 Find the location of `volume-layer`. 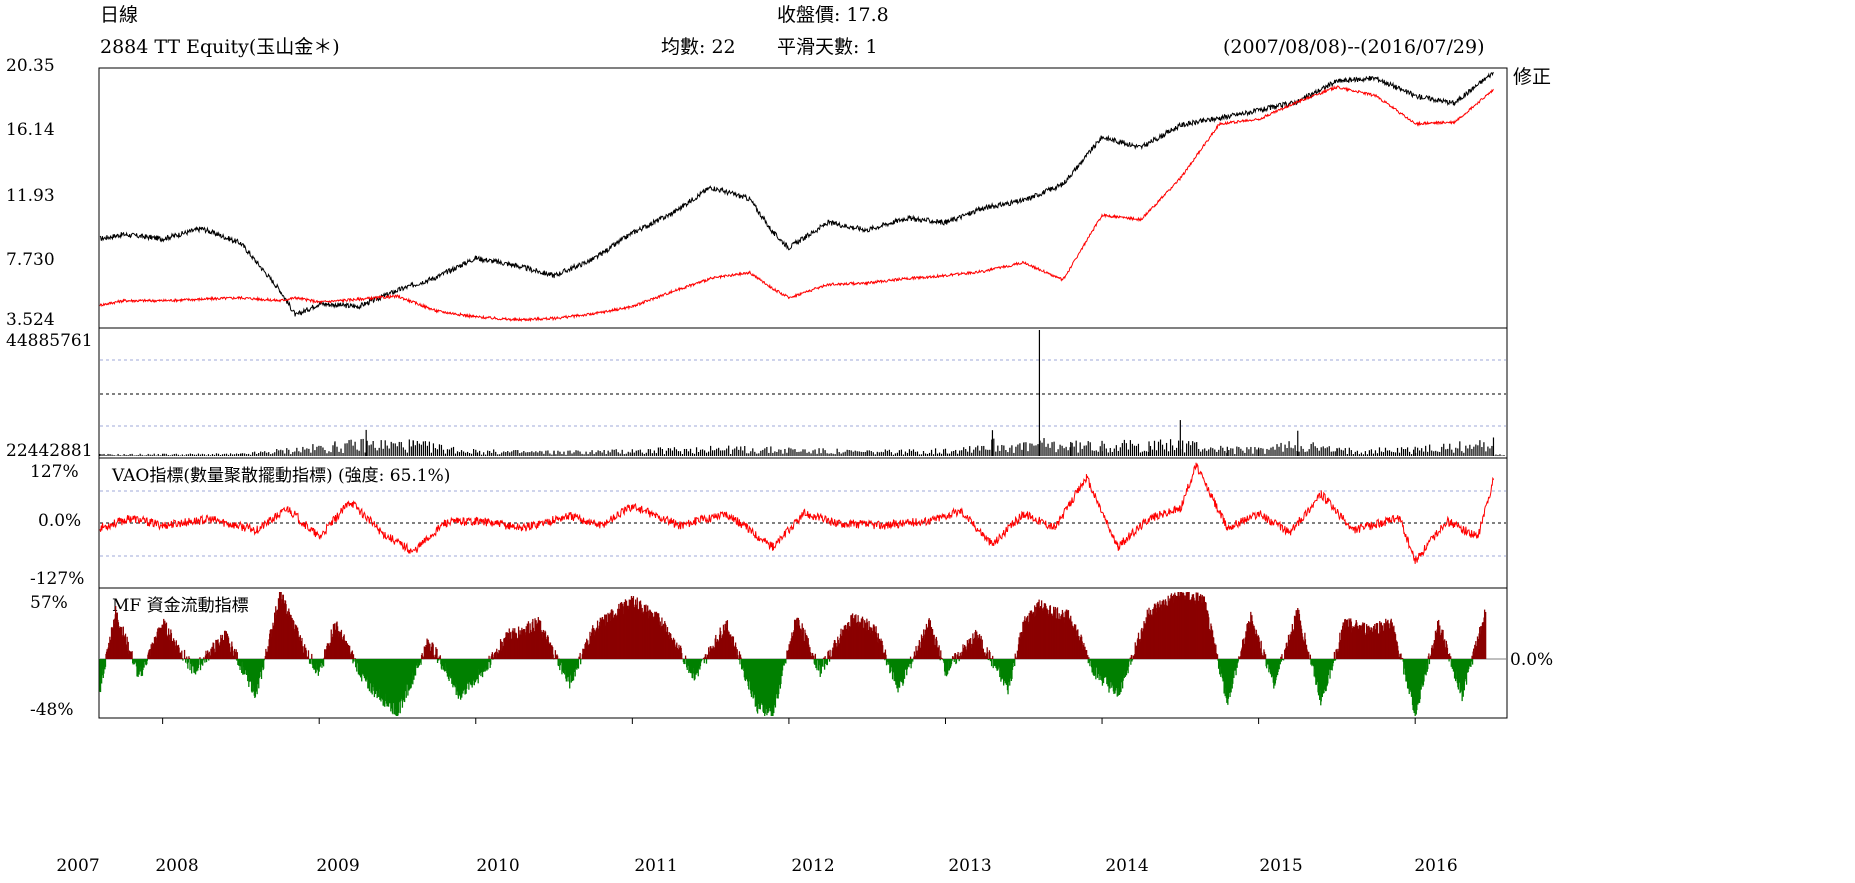

volume-layer is located at coordinates (802, 393).